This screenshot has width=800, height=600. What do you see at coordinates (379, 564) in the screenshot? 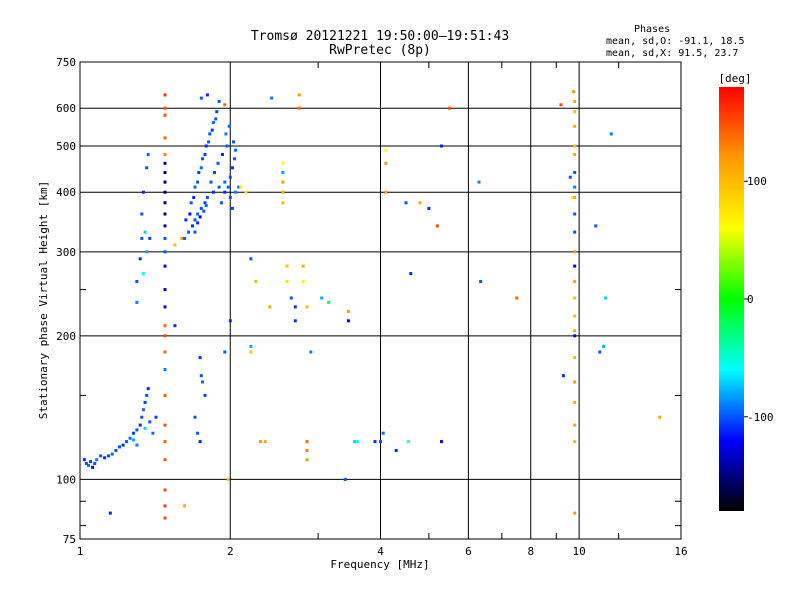
I see `x-axis-label: Frequency [MHz]` at bounding box center [379, 564].